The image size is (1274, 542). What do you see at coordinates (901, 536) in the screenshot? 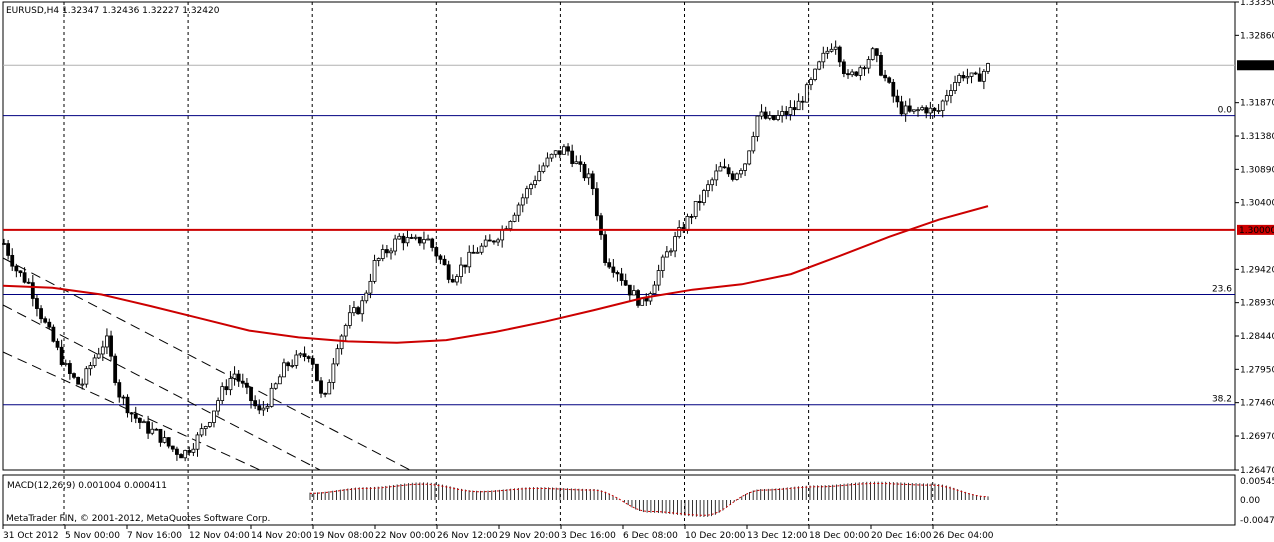
I see `x-tick-label: 20 Dec 16:00` at bounding box center [901, 536].